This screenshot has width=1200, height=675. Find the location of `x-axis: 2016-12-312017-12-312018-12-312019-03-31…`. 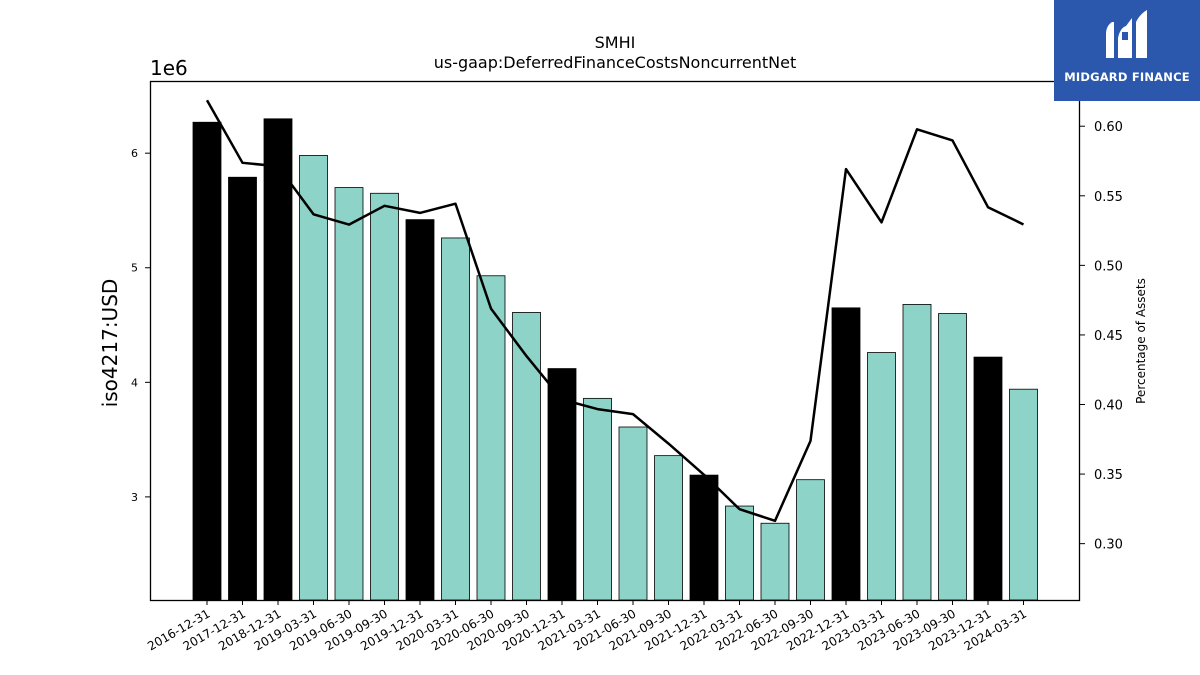

x-axis: 2016-12-312017-12-312018-12-312019-03-31… is located at coordinates (587, 626).